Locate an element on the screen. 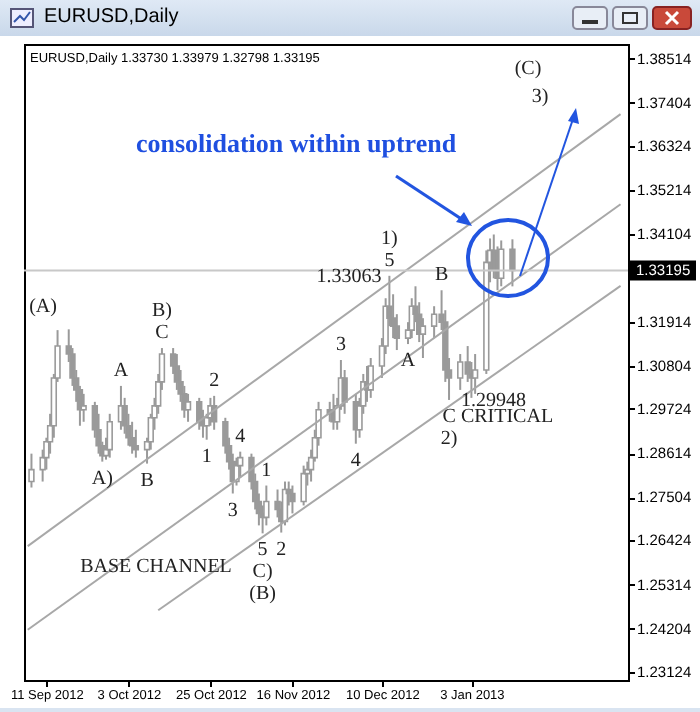 This screenshot has height=712, width=700. annotation: consolidation within uptrend is located at coordinates (296, 143).